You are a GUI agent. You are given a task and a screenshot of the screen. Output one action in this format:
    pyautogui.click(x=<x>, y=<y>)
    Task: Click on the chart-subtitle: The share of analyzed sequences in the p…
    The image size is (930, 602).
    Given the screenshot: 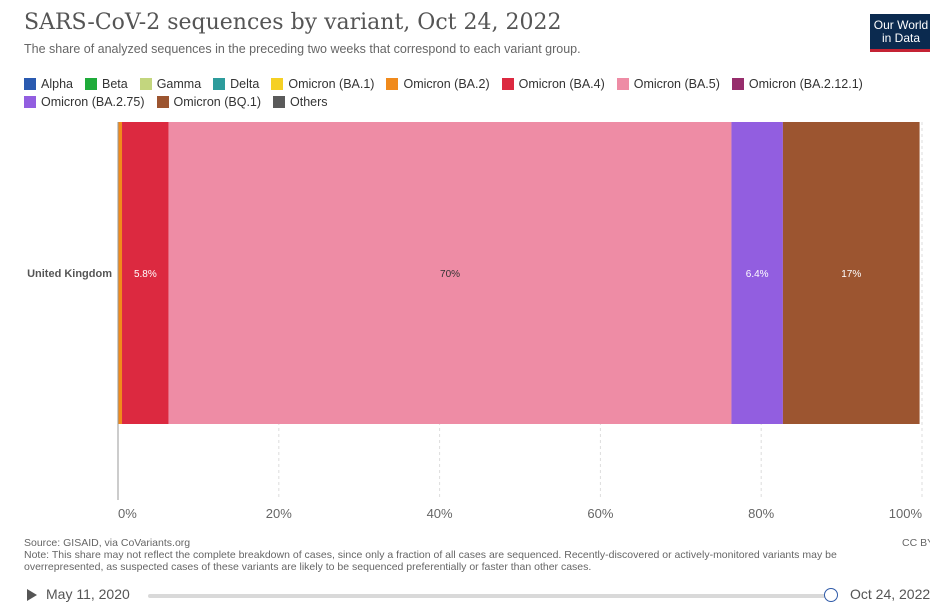 What is the action you would take?
    pyautogui.click(x=302, y=49)
    